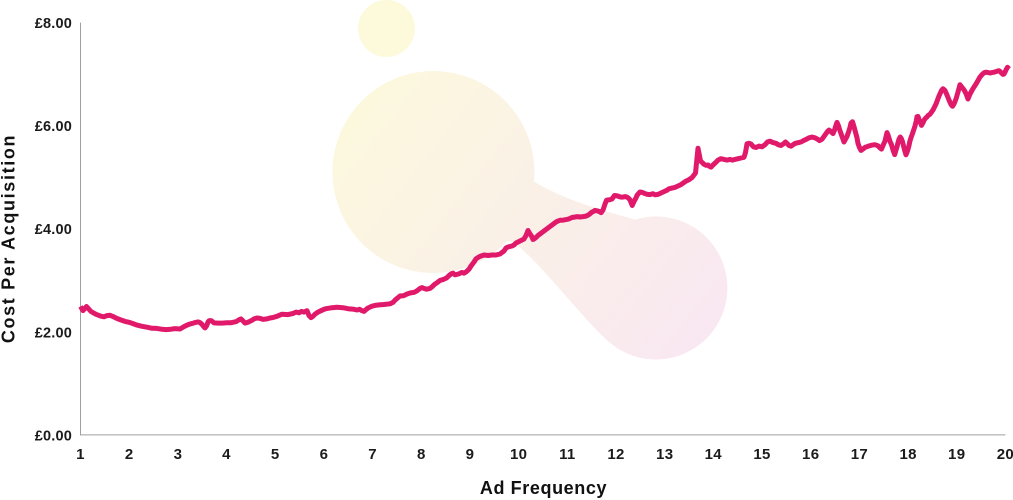 The height and width of the screenshot is (500, 1013). What do you see at coordinates (543, 488) in the screenshot?
I see `svg-text: Ad Frequency` at bounding box center [543, 488].